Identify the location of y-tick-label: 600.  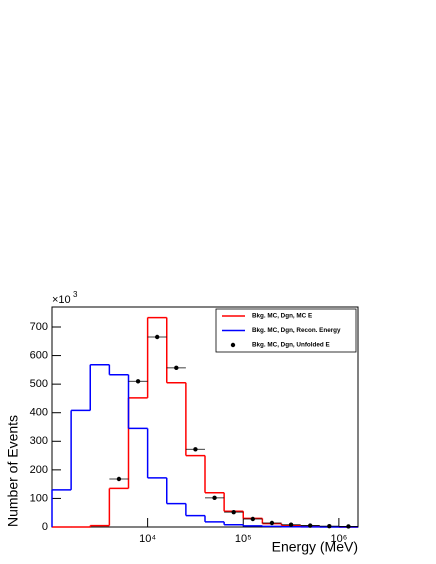
(39, 355).